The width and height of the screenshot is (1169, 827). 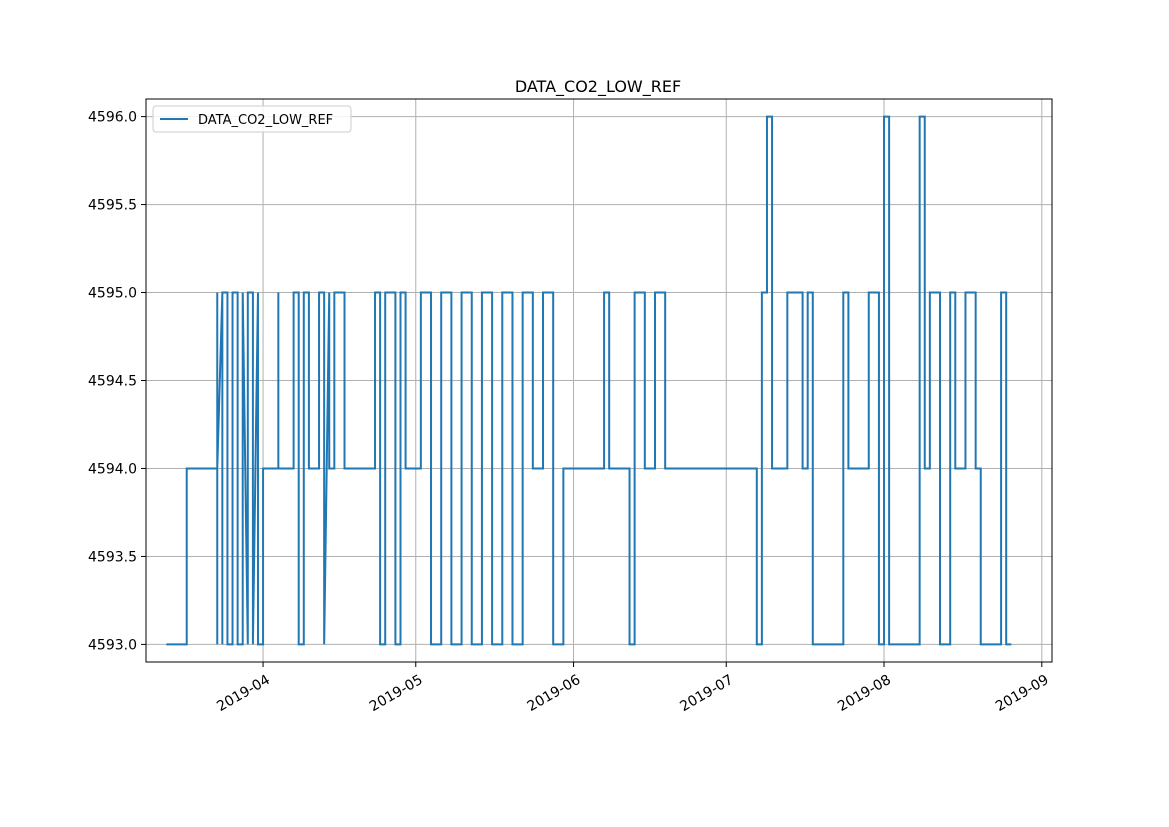 I want to click on legend: DATA_CO2_LOW_REF, so click(x=252, y=119).